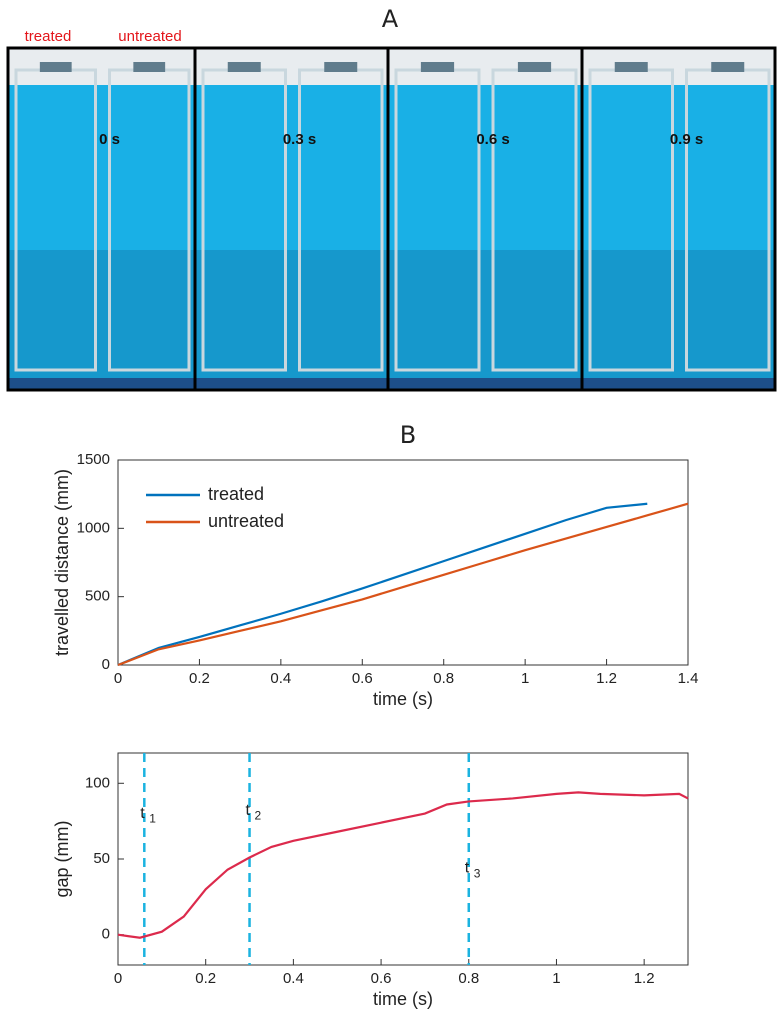 This screenshot has width=781, height=1025. What do you see at coordinates (492, 139) in the screenshot?
I see `frame-time: 0.6 s` at bounding box center [492, 139].